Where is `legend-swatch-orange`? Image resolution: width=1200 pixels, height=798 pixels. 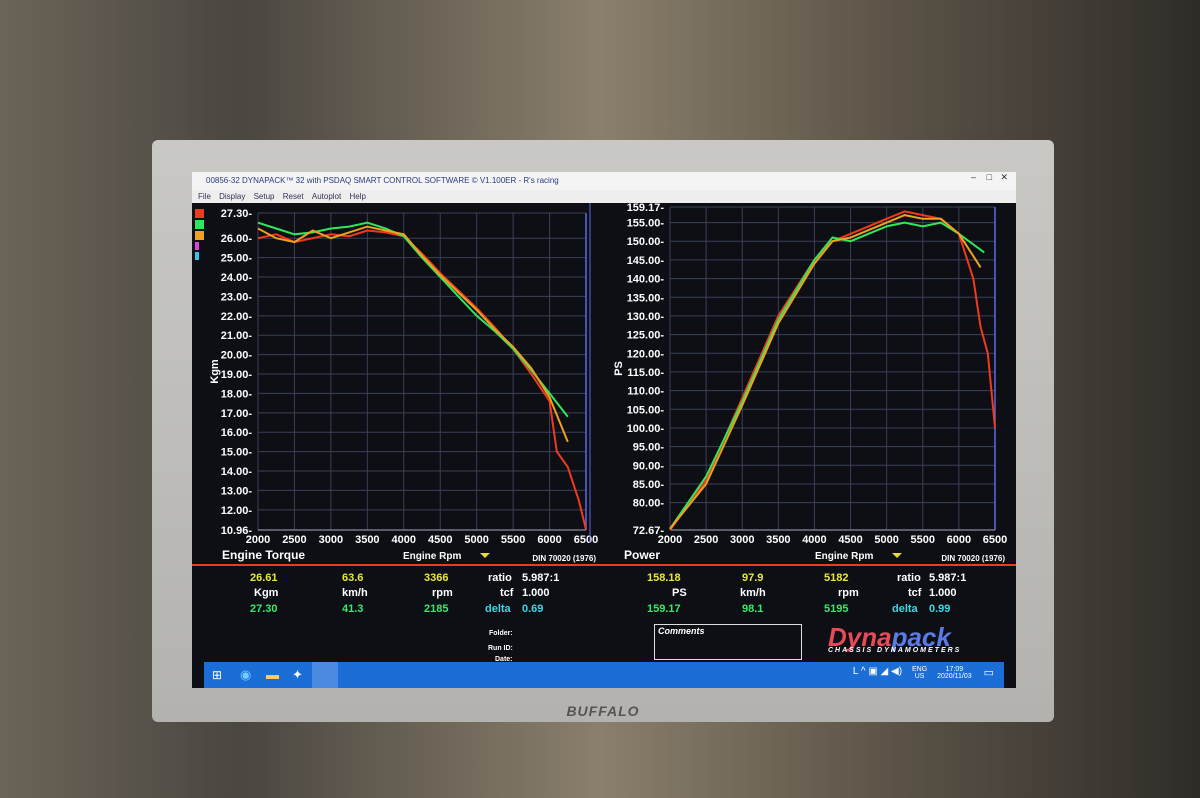 legend-swatch-orange is located at coordinates (199, 235).